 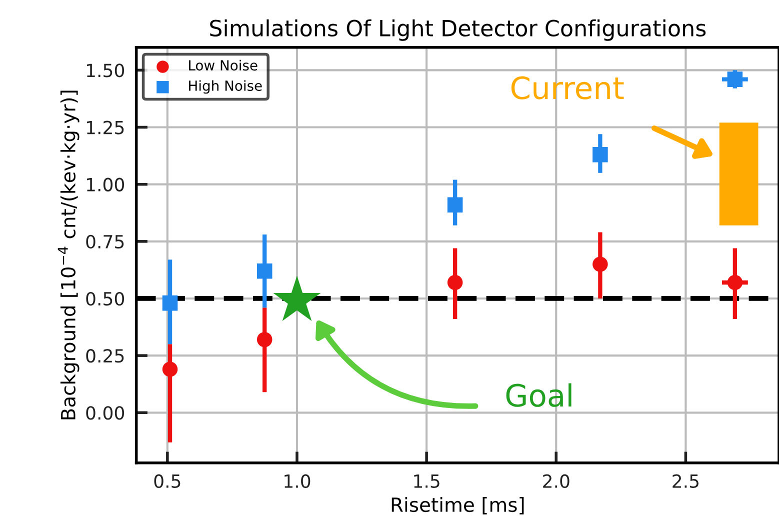 What do you see at coordinates (458, 30) in the screenshot?
I see `chart-title: Simulations Of Light Detector Configurations` at bounding box center [458, 30].